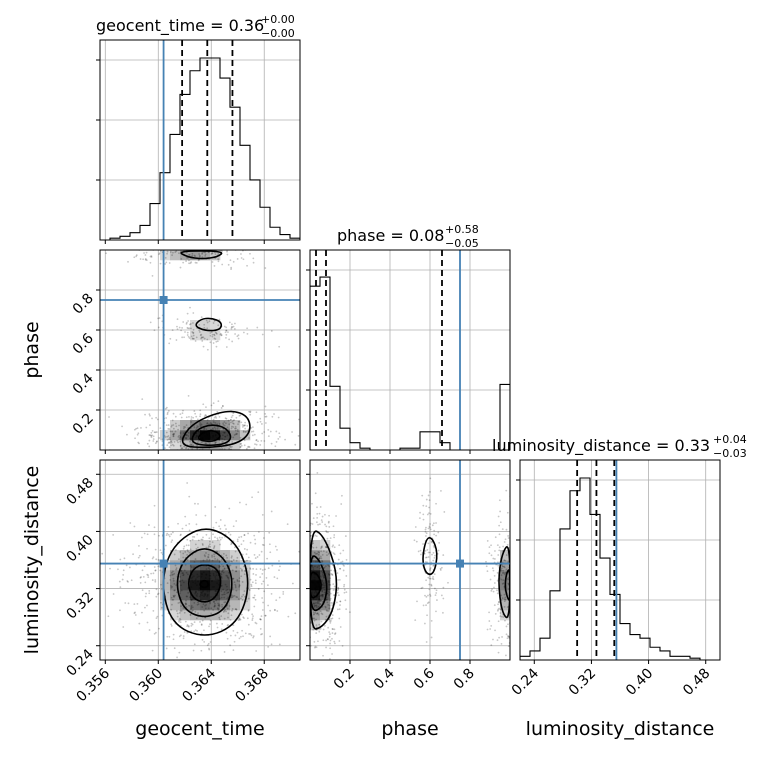  What do you see at coordinates (79, 605) in the screenshot?
I see `ytick-label-luminosity-distance-1: 0.32` at bounding box center [79, 605].